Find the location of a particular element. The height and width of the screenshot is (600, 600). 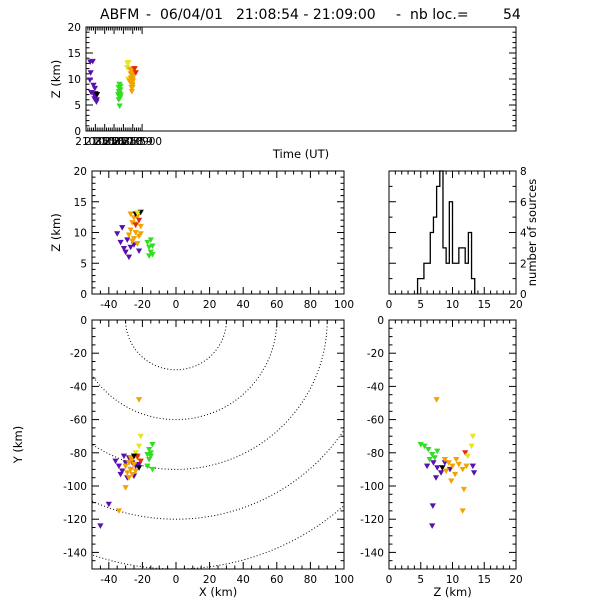

title-count: 54 is located at coordinates (512, 15).